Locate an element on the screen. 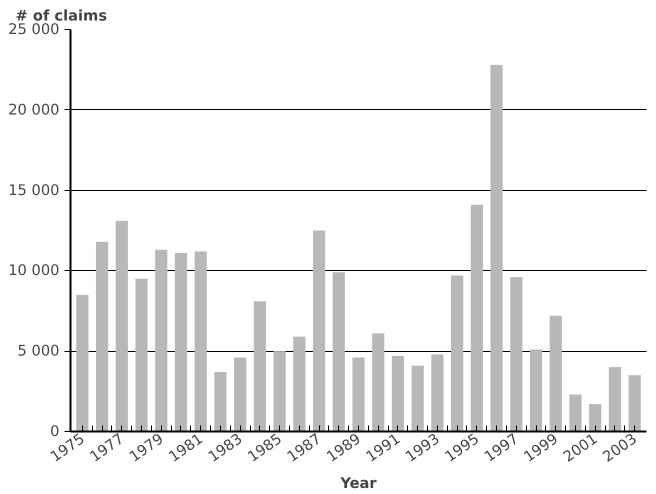  y-tick-label: 10 000 is located at coordinates (34, 271).